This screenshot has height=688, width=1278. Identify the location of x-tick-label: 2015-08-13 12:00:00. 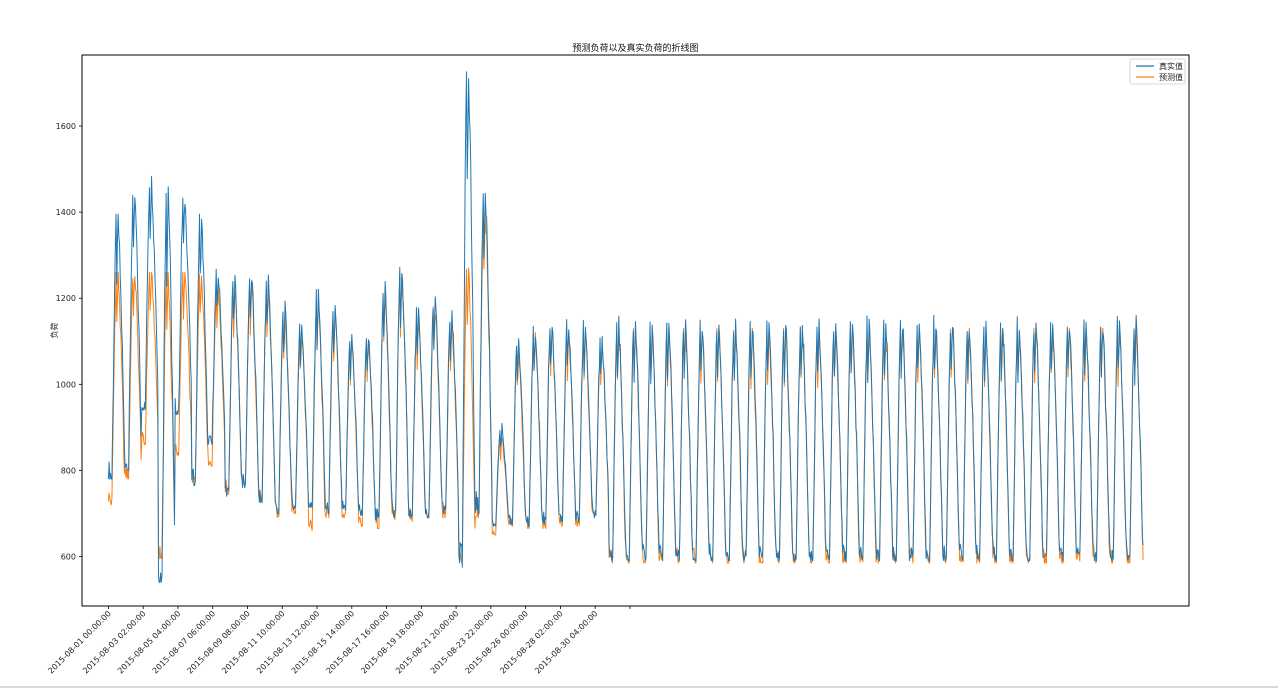
(288, 642).